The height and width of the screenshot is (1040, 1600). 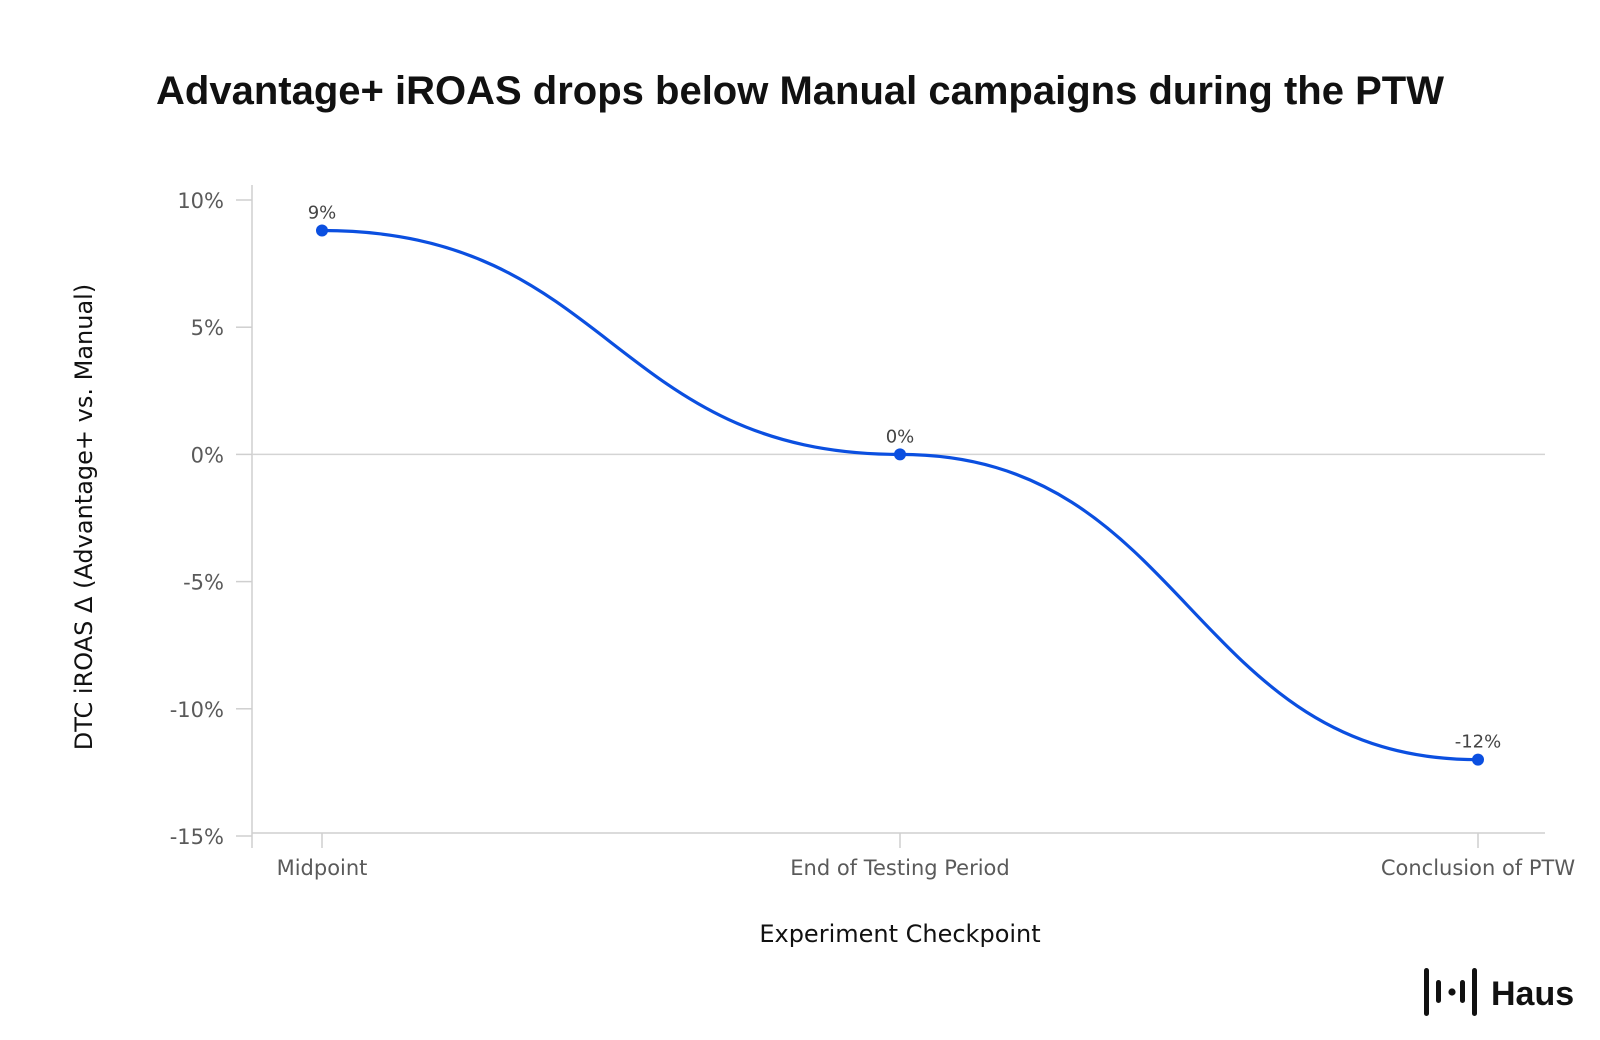 What do you see at coordinates (900, 868) in the screenshot?
I see `x-tick-label: End of Testing Period` at bounding box center [900, 868].